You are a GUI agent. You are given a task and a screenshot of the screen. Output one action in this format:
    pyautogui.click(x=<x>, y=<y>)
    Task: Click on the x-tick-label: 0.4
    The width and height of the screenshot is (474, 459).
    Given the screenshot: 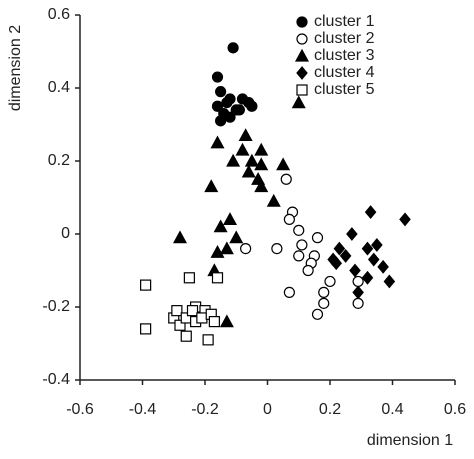 What is the action you would take?
    pyautogui.click(x=392, y=409)
    